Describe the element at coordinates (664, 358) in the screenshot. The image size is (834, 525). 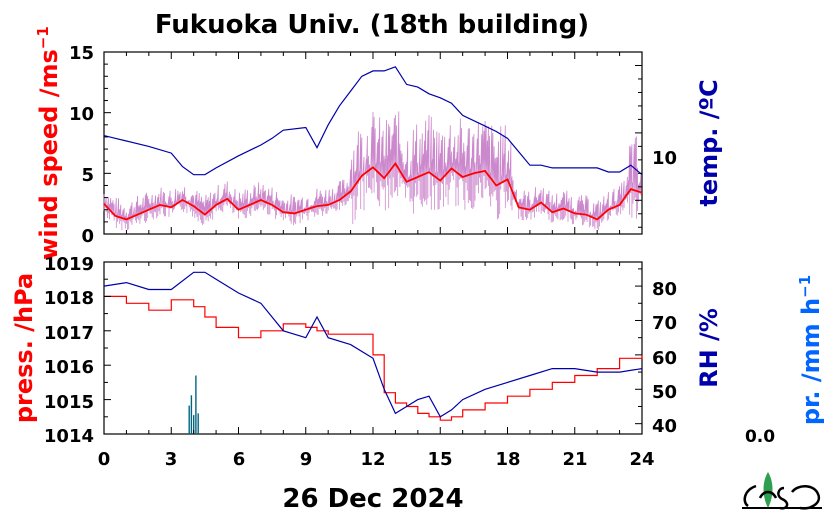
I see `bottom-right-tick-label: 60` at that location.